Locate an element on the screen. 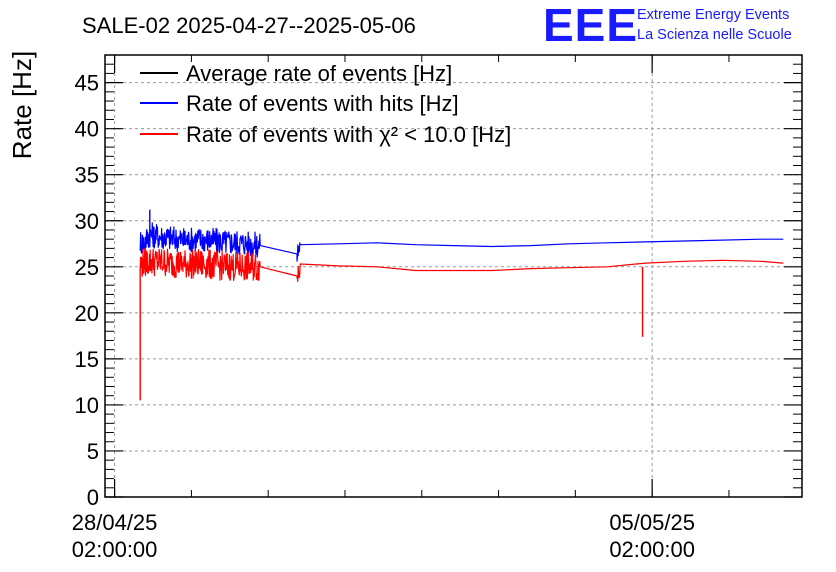 The width and height of the screenshot is (836, 572). y-tick-label: 10 is located at coordinates (87, 405).